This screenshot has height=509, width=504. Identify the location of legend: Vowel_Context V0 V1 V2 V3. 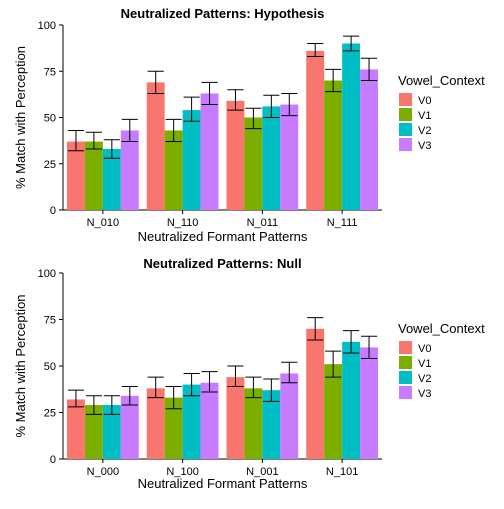
(441, 112).